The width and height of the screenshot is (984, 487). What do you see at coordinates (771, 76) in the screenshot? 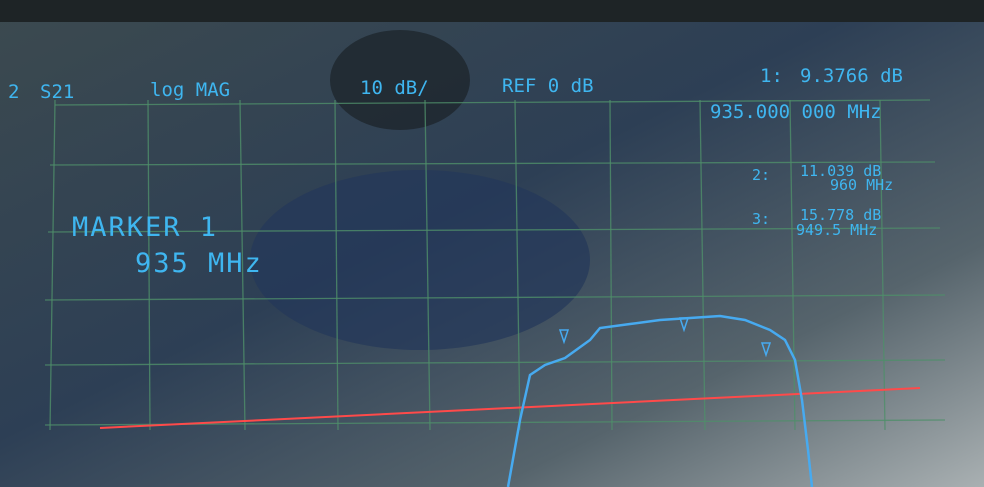
I see `marker-label: 1:` at bounding box center [771, 76].